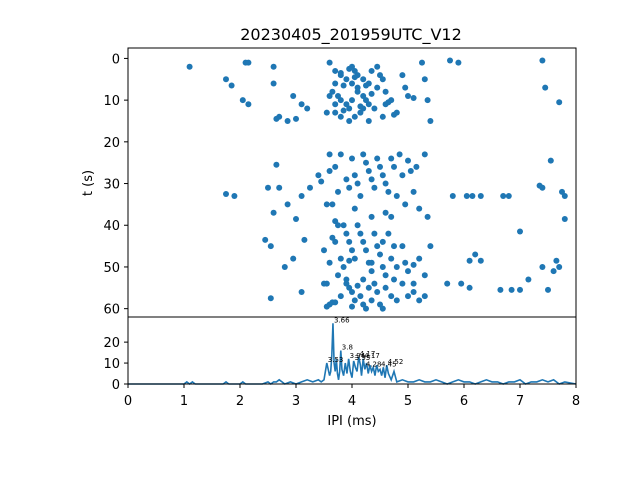 Image resolution: width=640 pixels, height=480 pixels. Describe the element at coordinates (111, 343) in the screenshot. I see `bottom-y-tick-label: 20` at that location.